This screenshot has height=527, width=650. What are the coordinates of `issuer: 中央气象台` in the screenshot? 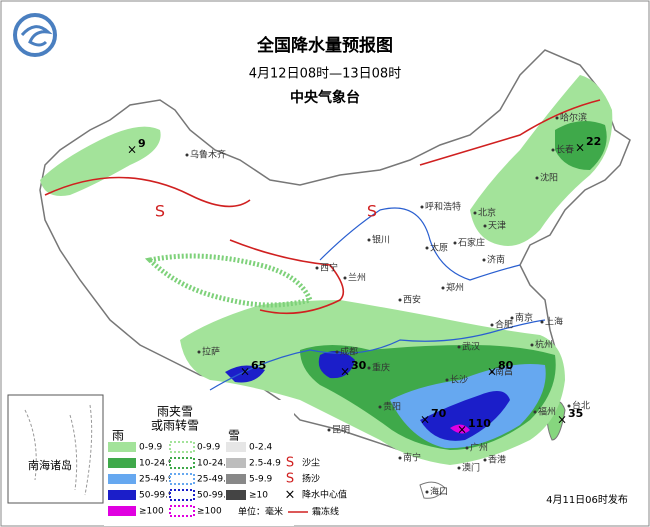 It's located at (325, 97).